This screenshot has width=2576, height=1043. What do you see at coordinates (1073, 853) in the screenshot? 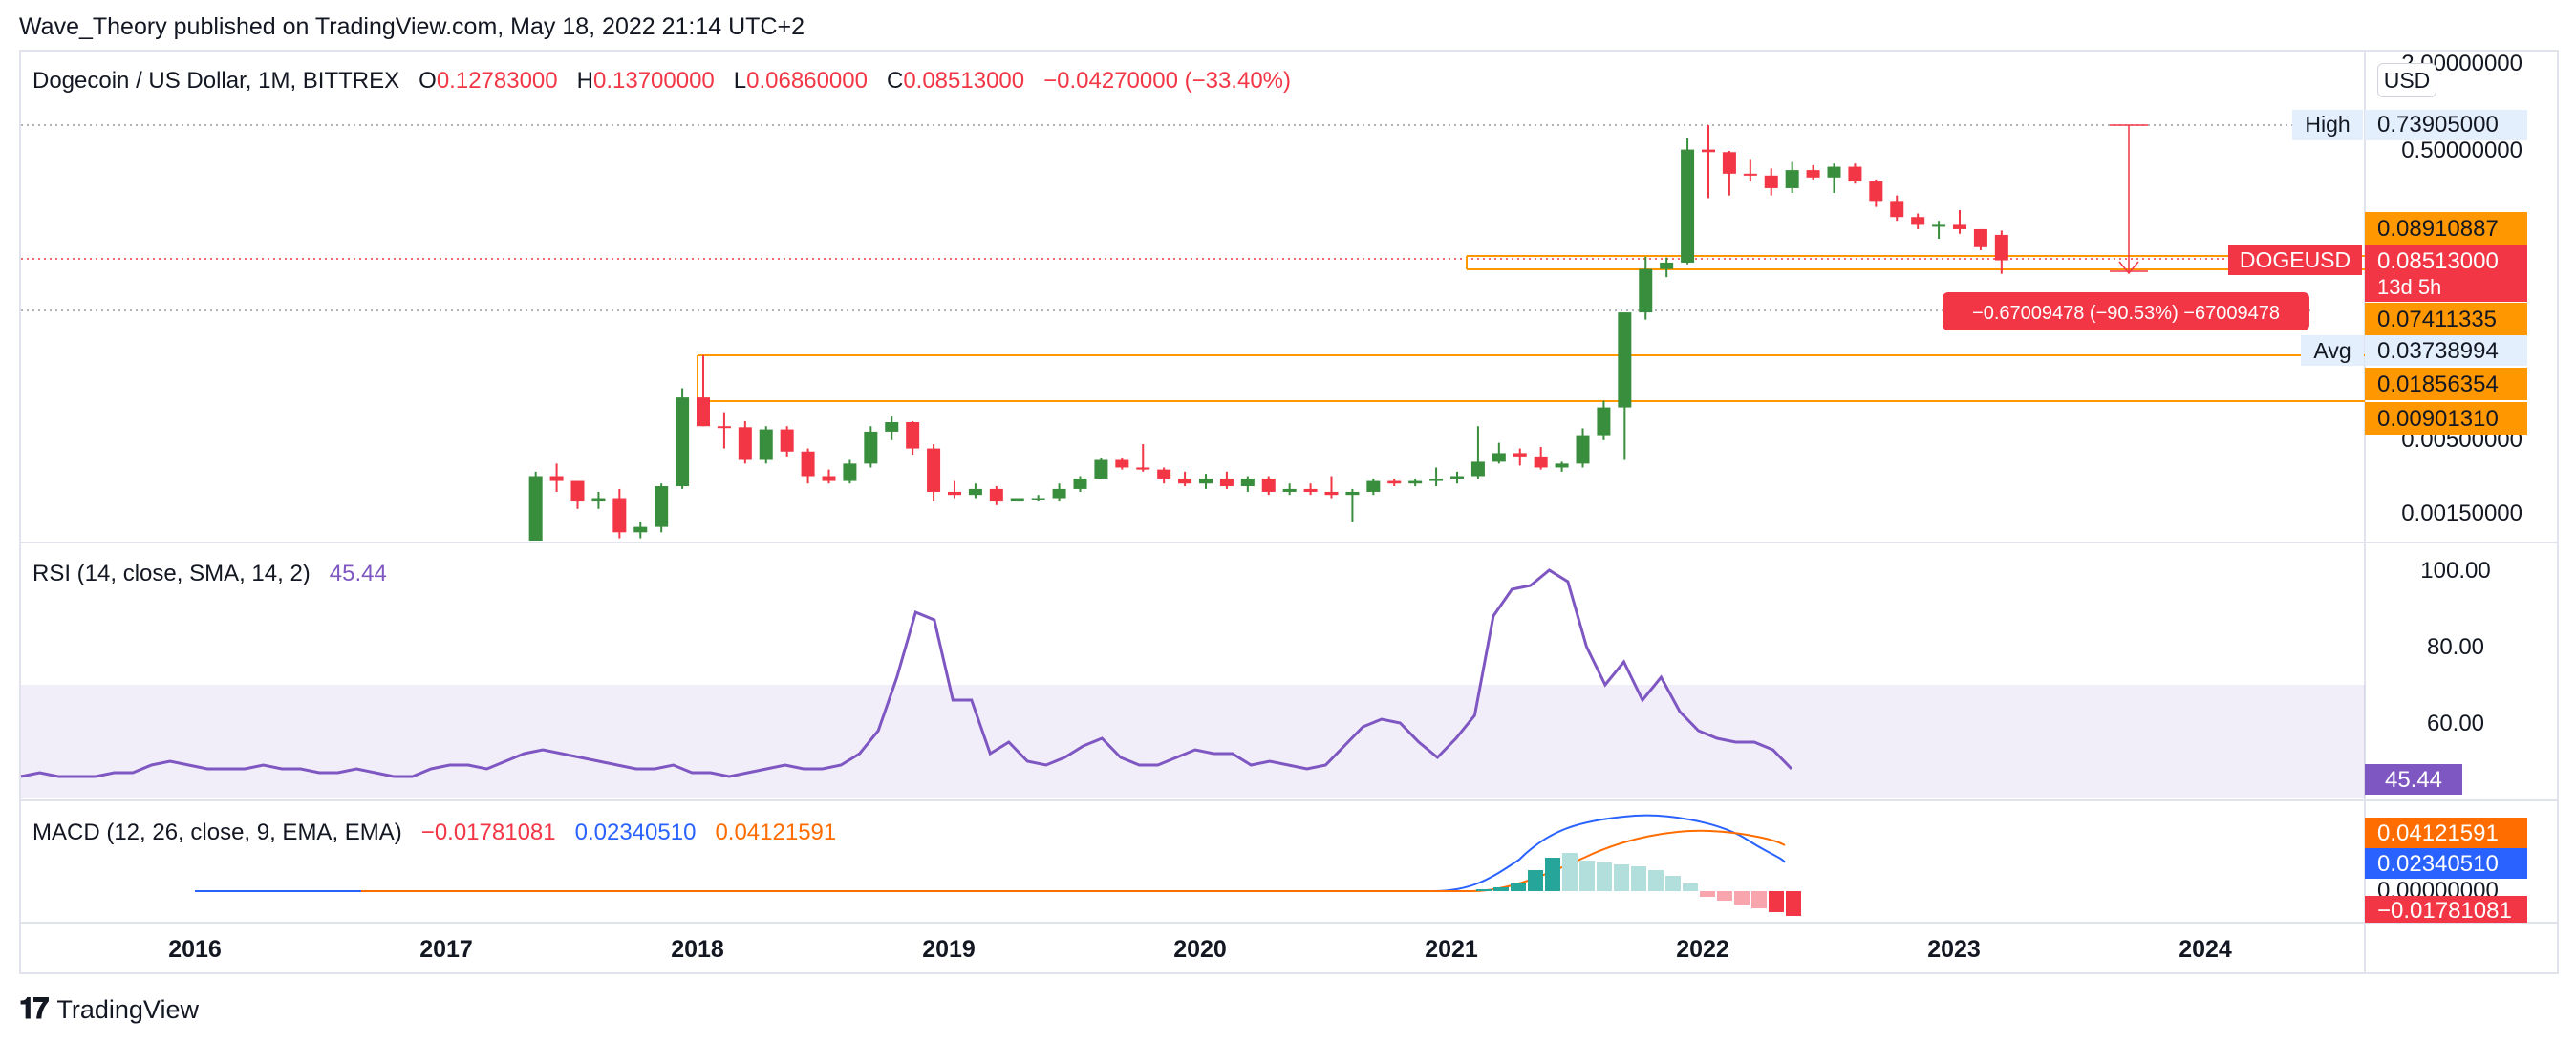
I see `macd-line` at bounding box center [1073, 853].